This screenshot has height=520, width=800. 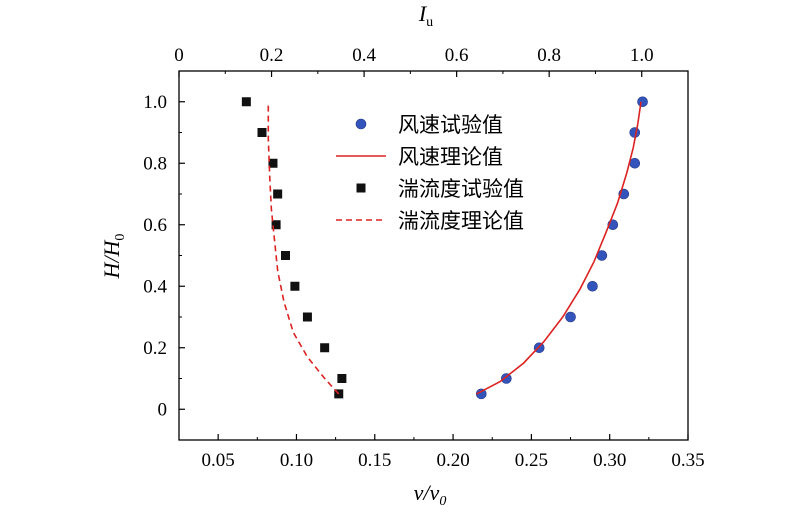 I want to click on top-axis-title-sub: u, so click(x=429, y=22).